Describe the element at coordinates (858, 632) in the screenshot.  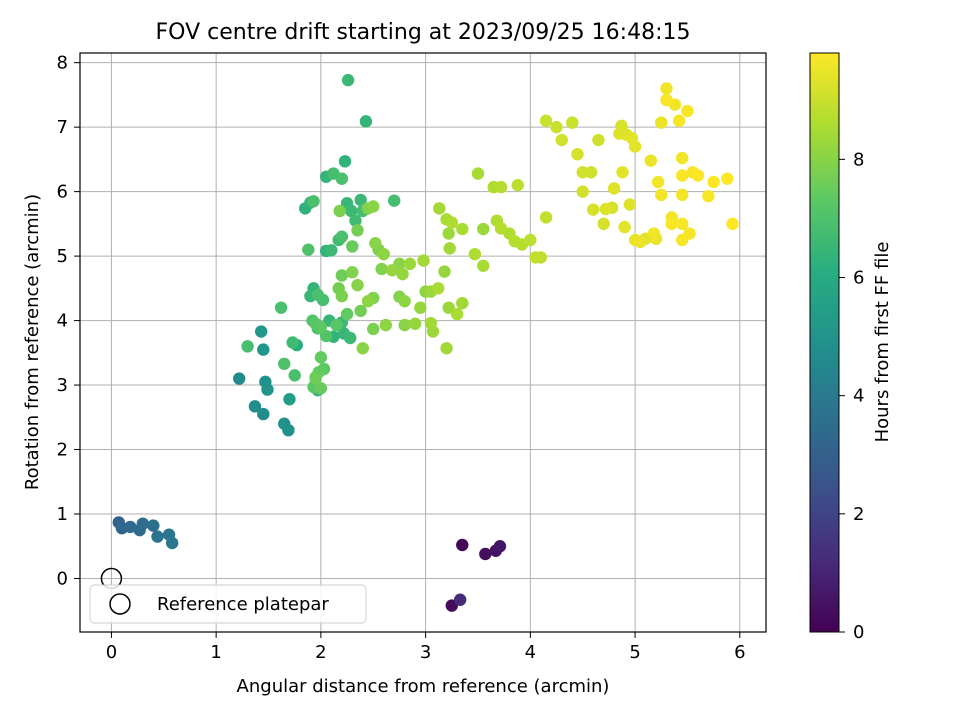
I see `colorbar-tick-label: 0` at that location.